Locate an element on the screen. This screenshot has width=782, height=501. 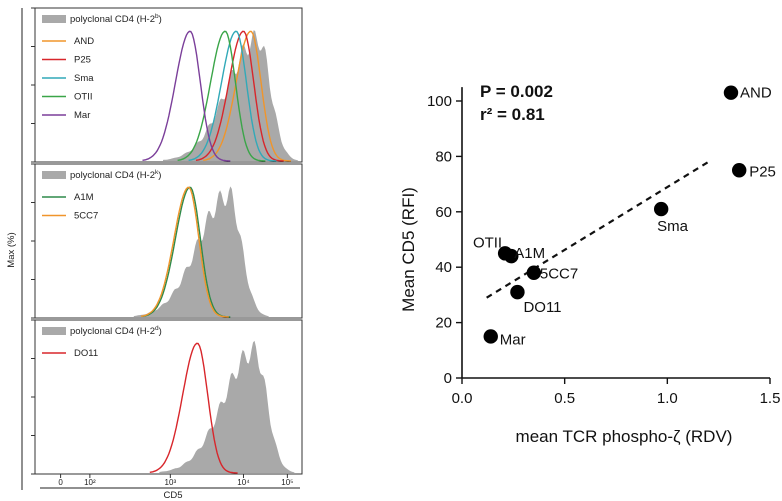
scatter-x-ticks: 0.0 0.5 1.0 1.5 is located at coordinates (616, 392).